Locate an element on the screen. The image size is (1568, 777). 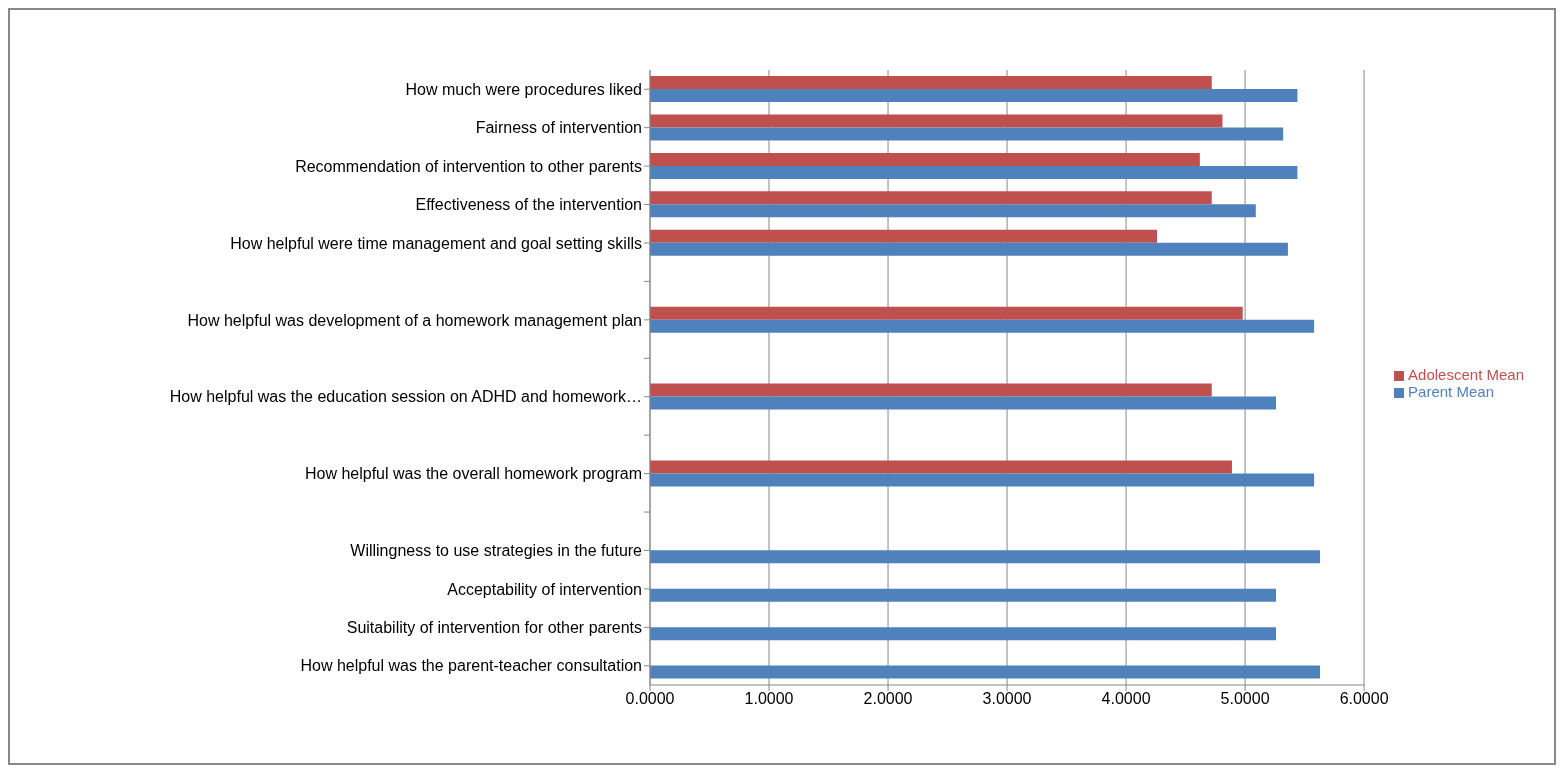
y-tick-label: Recommendation of intervention to other parents is located at coordinates (468, 166).